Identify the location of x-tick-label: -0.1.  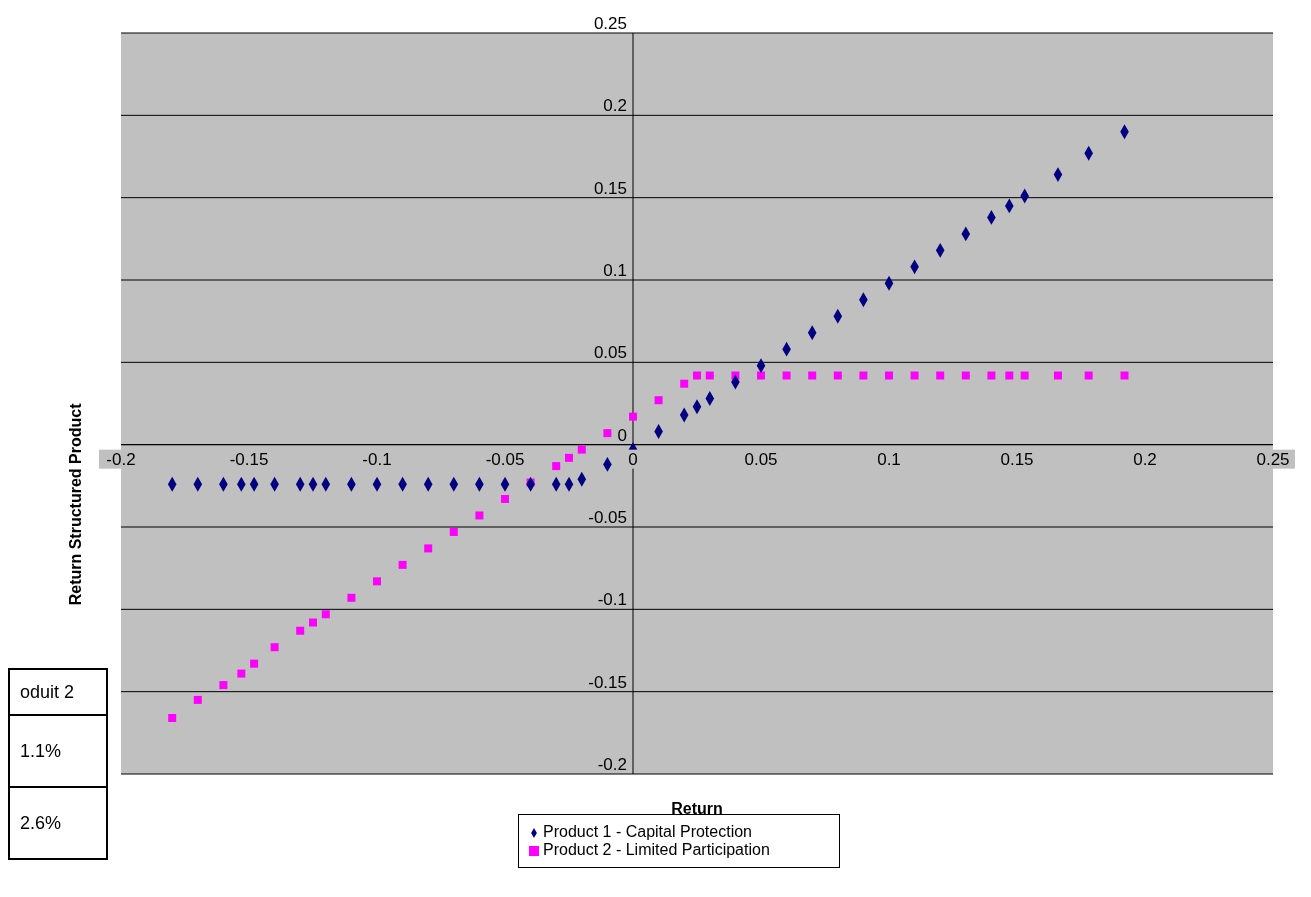
(377, 459).